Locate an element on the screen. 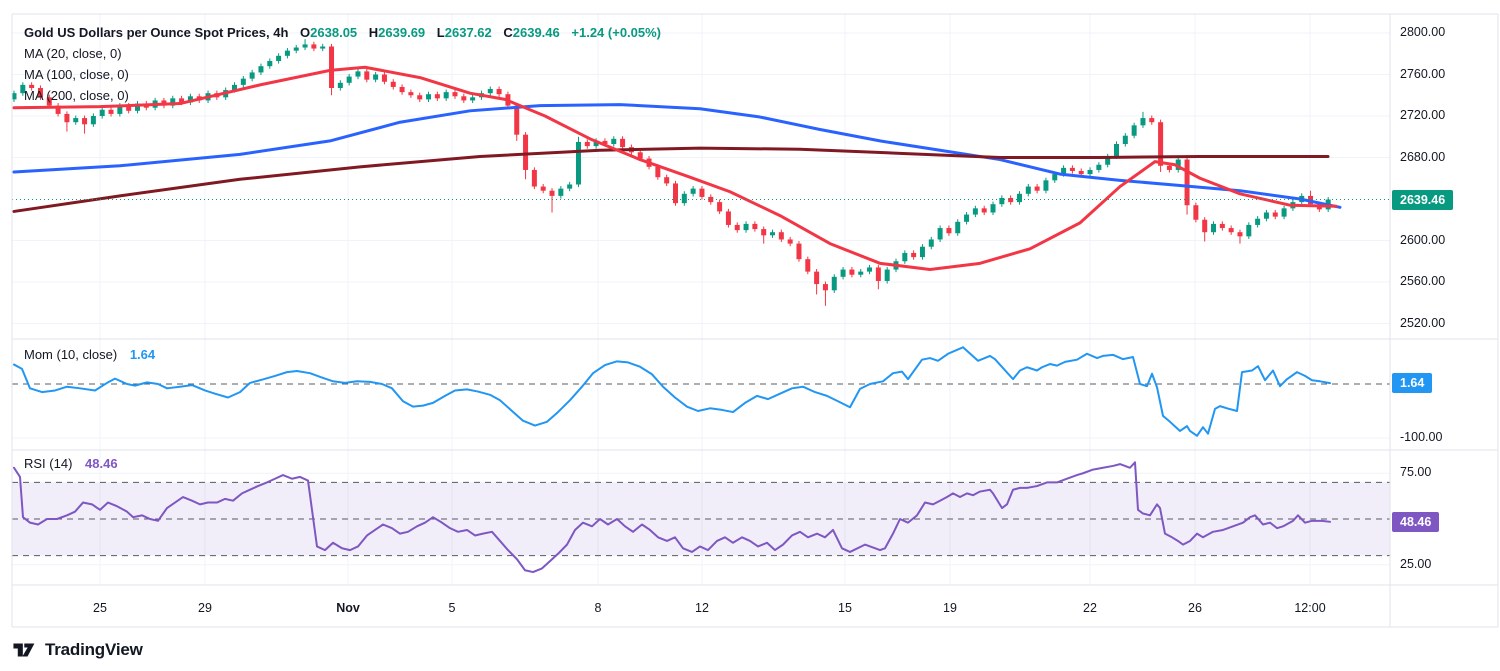  price-axis-label: 2760.00 is located at coordinates (1423, 73).